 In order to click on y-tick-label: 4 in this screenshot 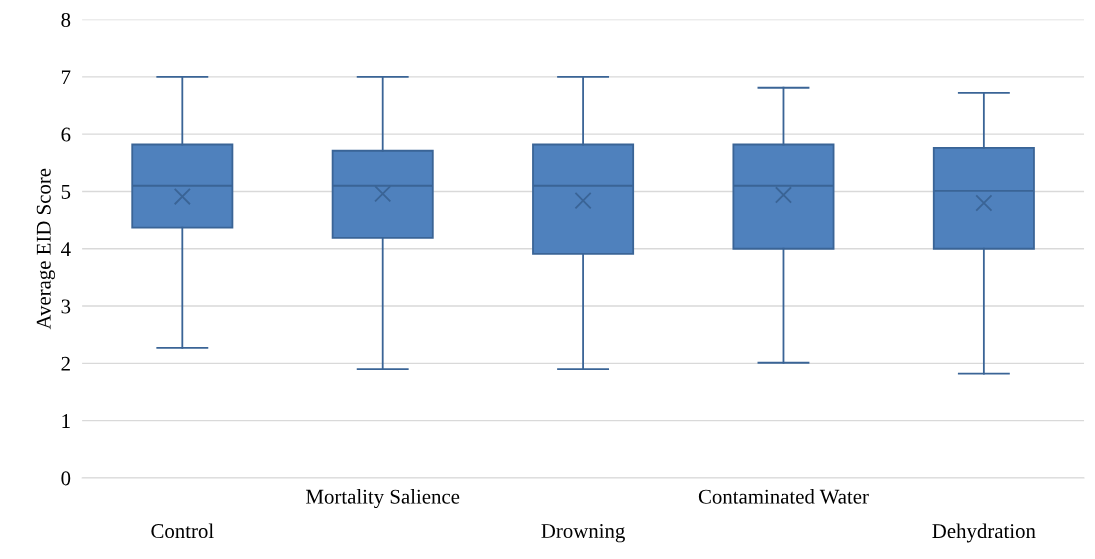, I will do `click(66, 249)`.